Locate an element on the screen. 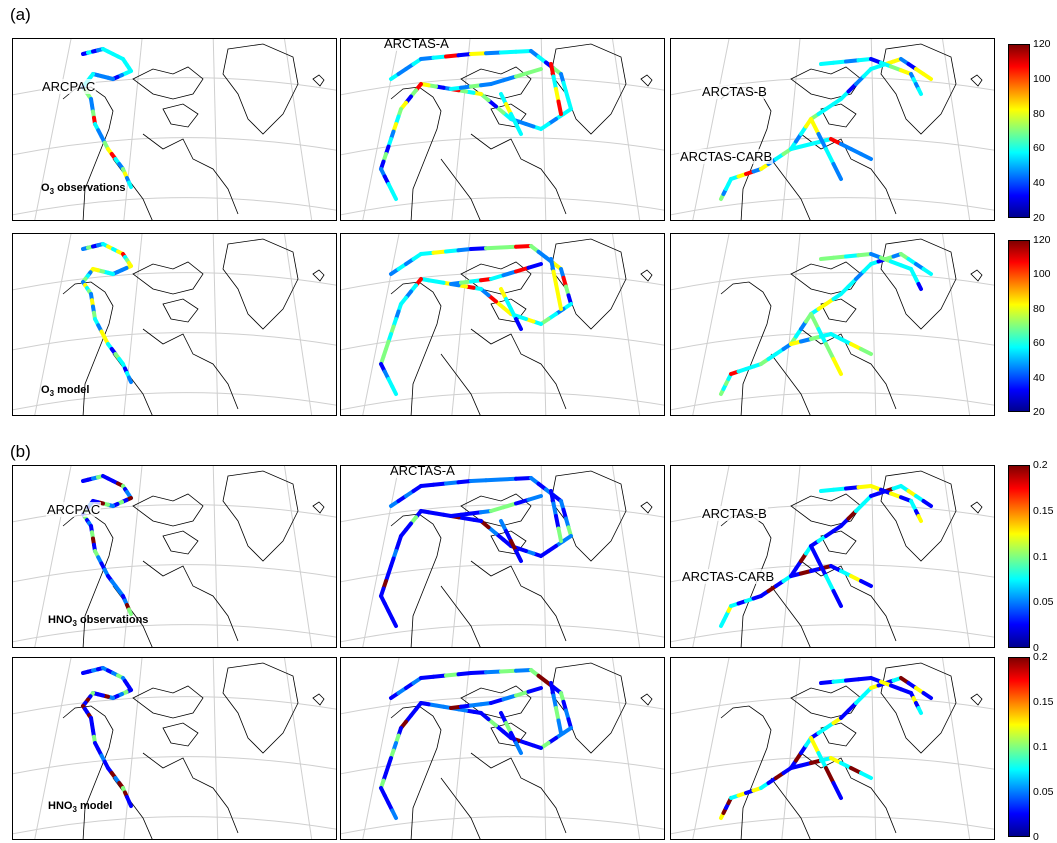  panel-o3-model-arctas-b is located at coordinates (832, 324).